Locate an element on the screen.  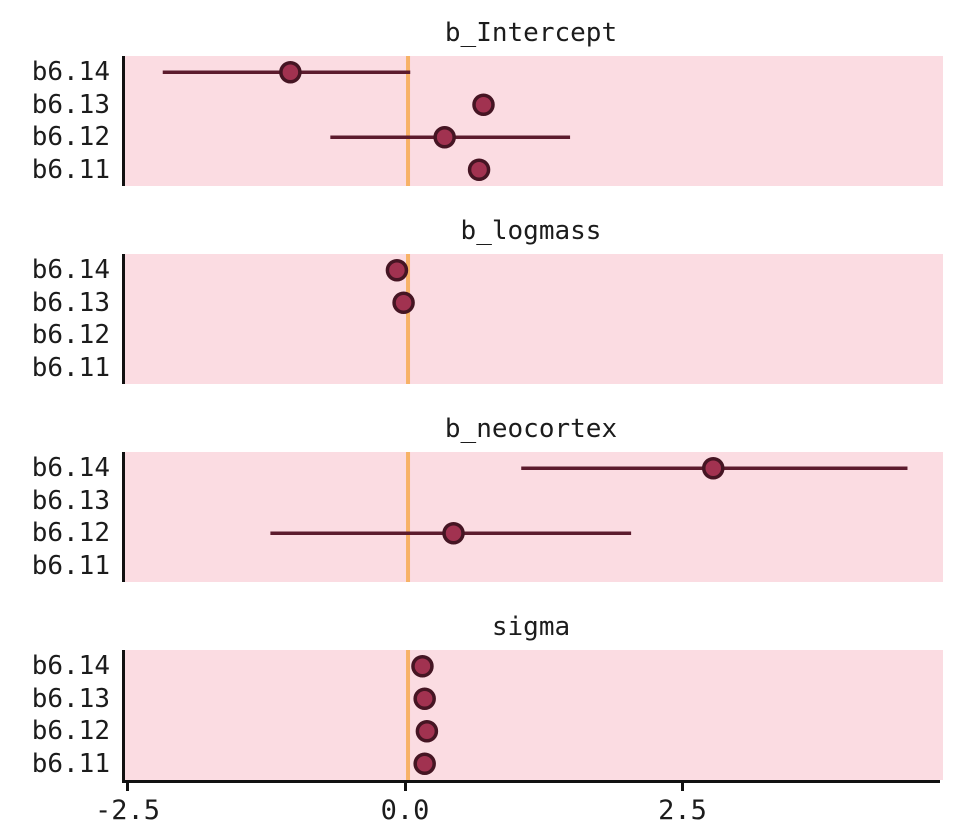
panel-title: b_logmass is located at coordinates (531, 231).